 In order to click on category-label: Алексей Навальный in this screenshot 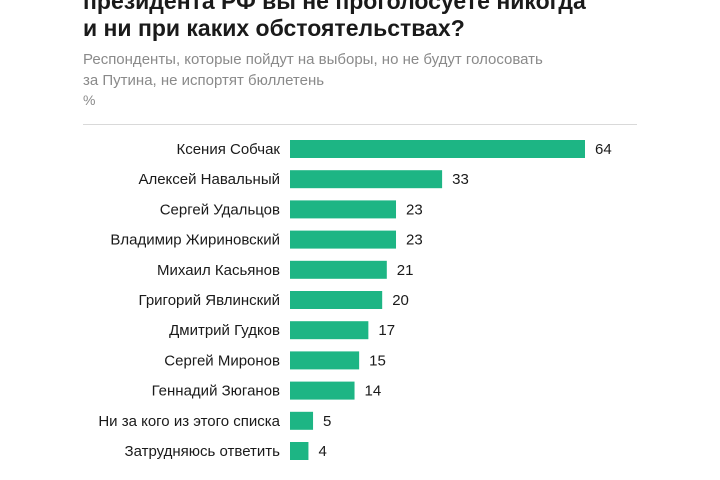, I will do `click(209, 179)`.